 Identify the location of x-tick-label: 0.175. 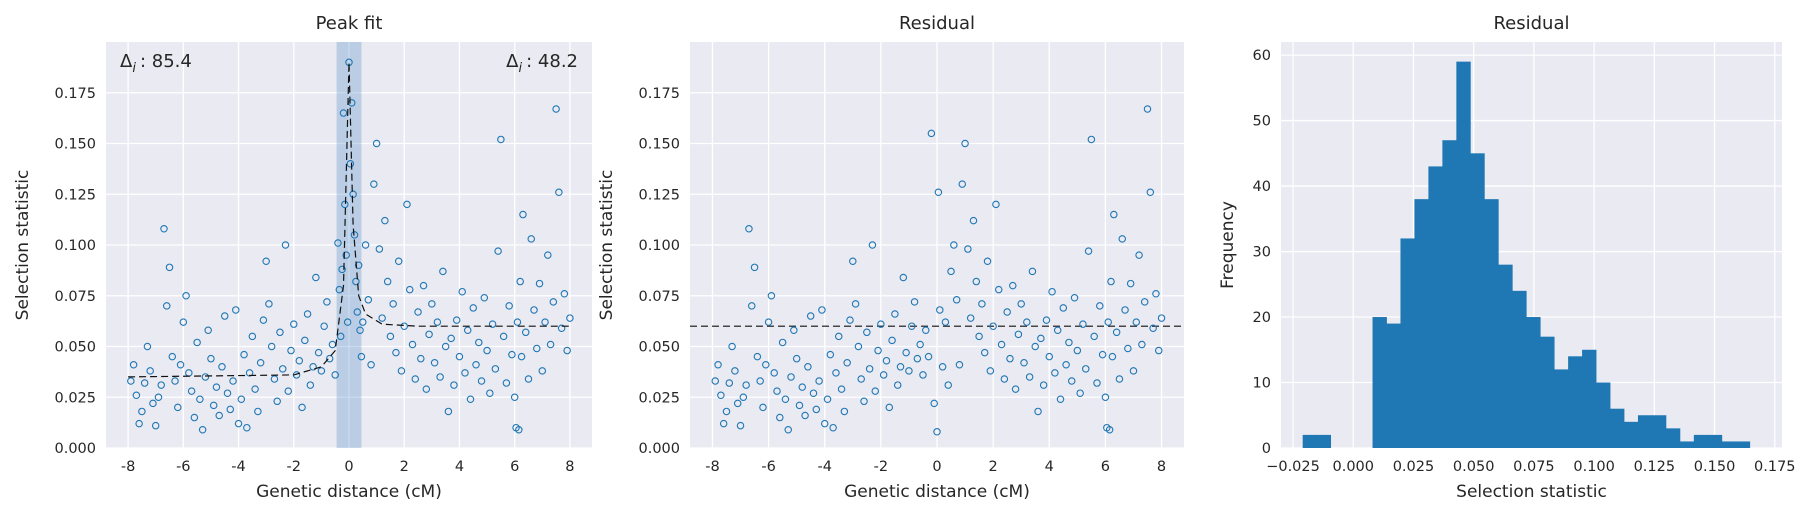
(1775, 467).